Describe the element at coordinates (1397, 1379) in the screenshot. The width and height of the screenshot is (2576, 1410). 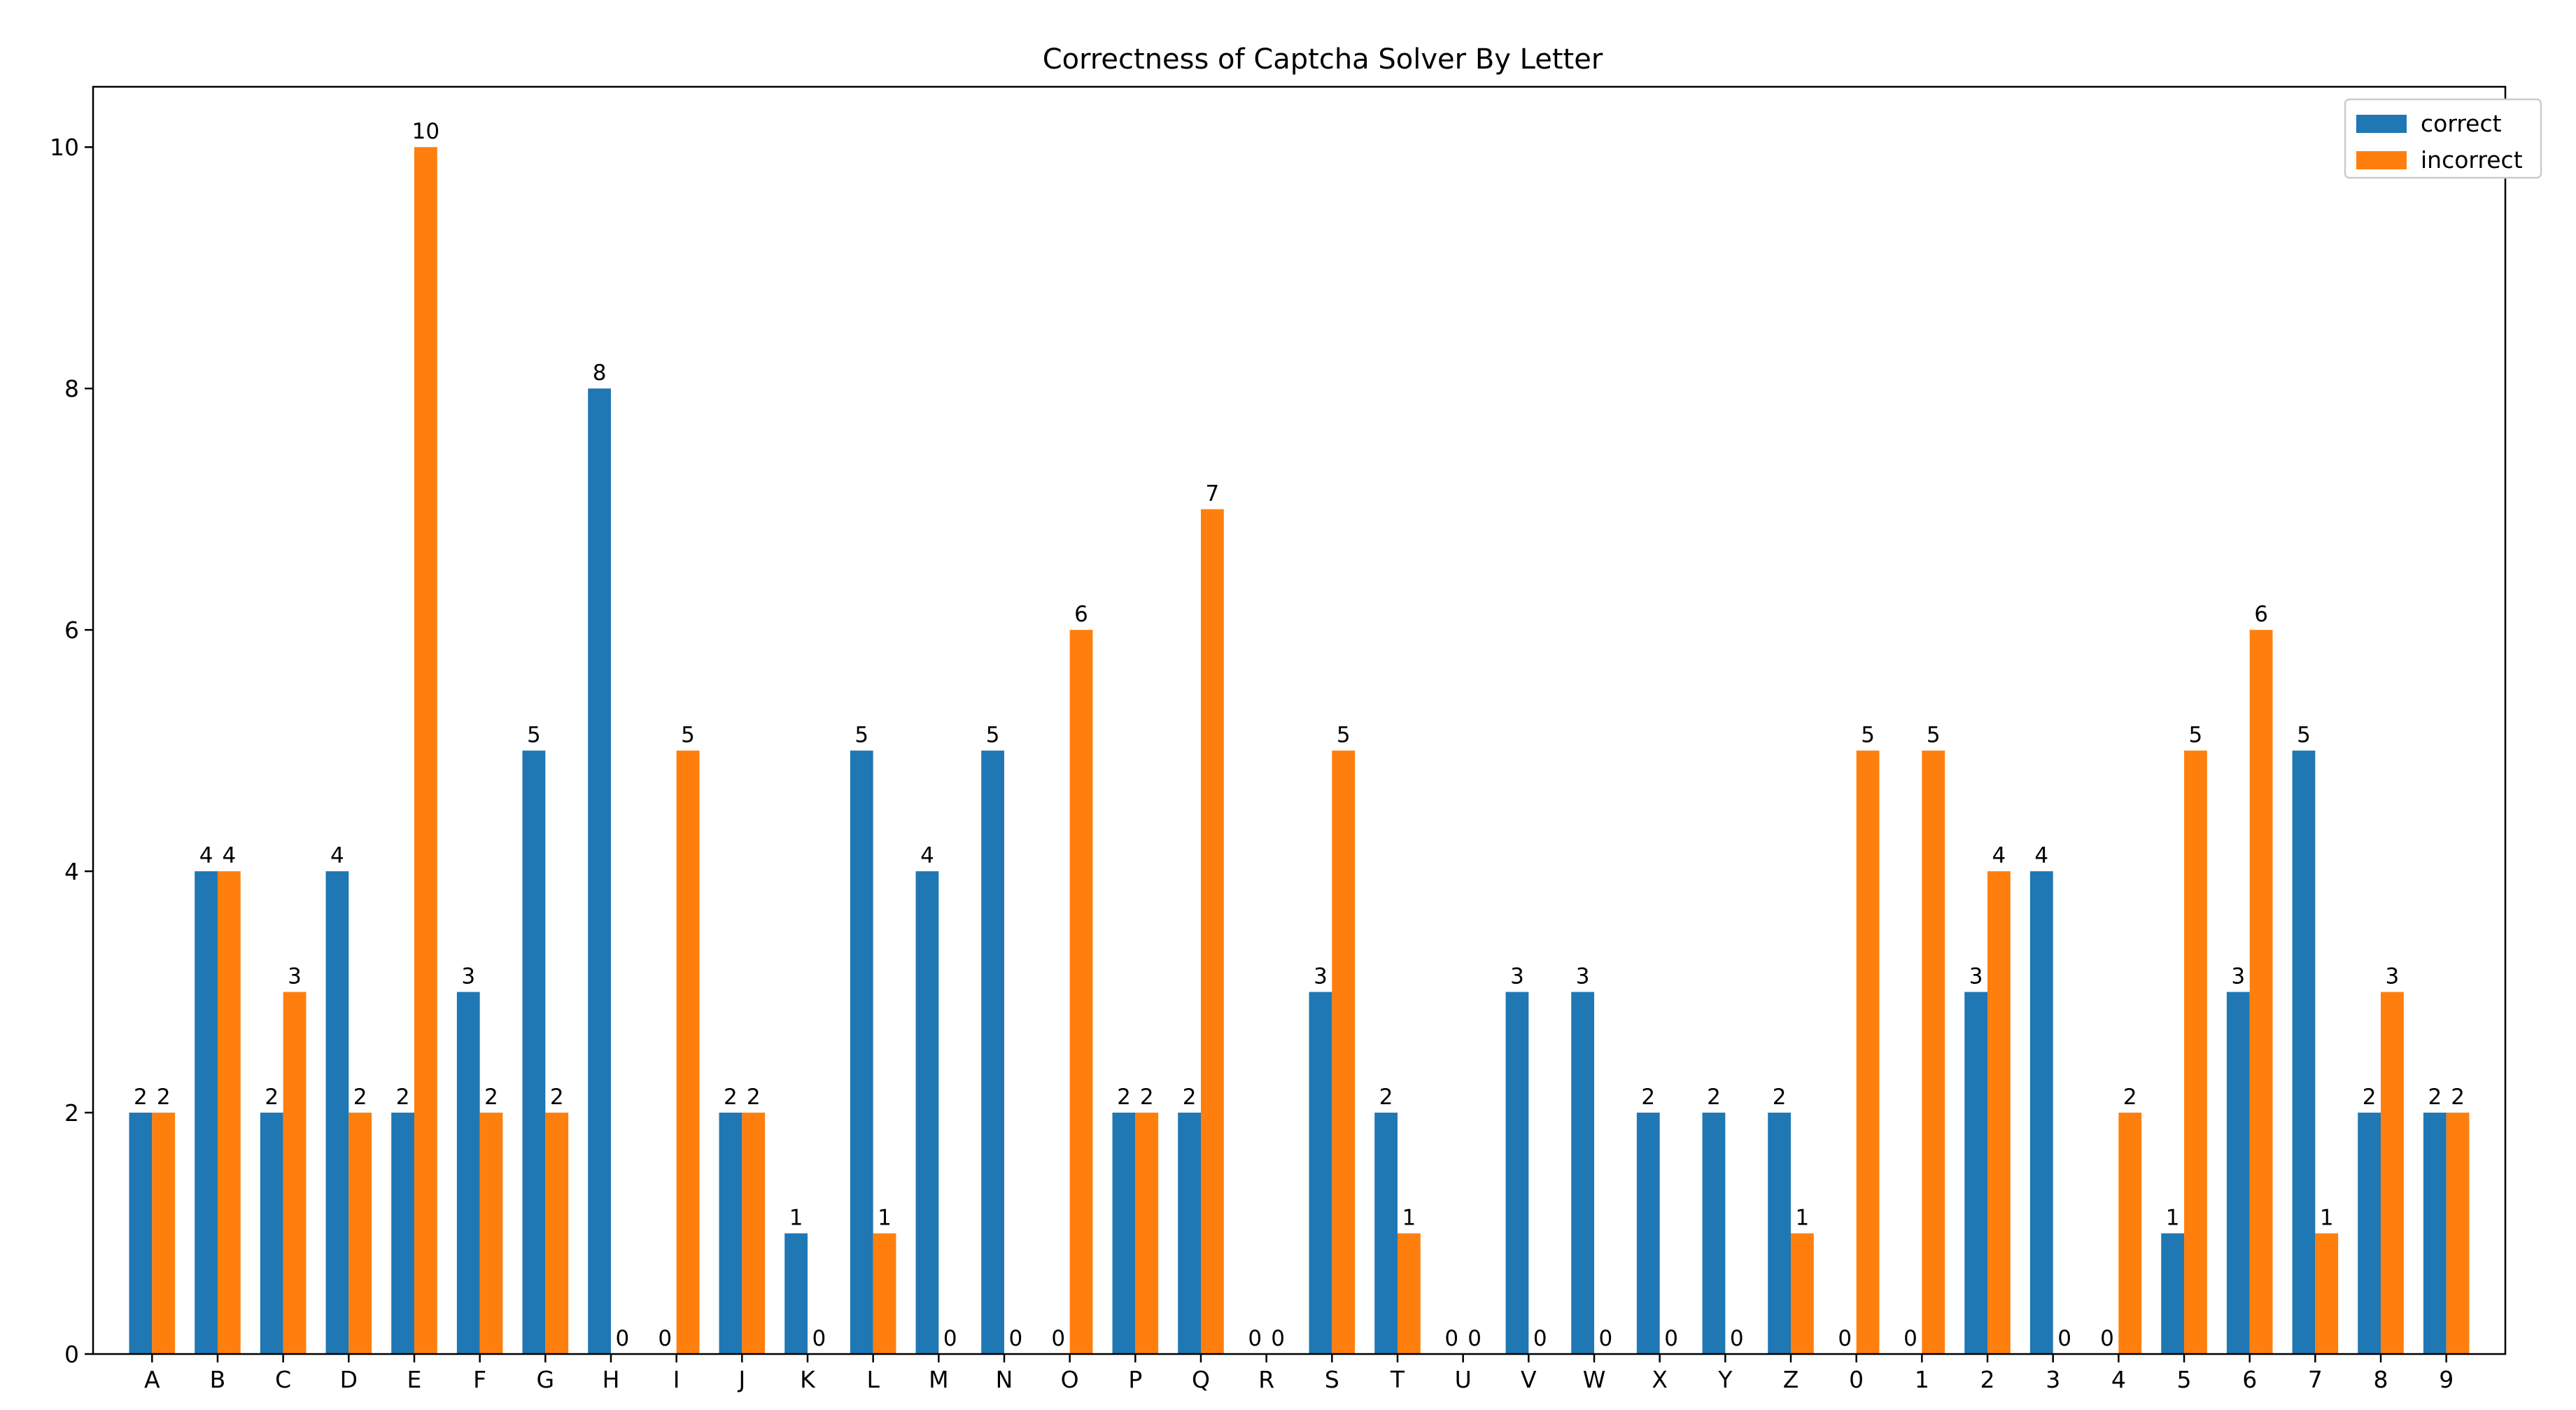
I see `x-tick-label: T` at that location.